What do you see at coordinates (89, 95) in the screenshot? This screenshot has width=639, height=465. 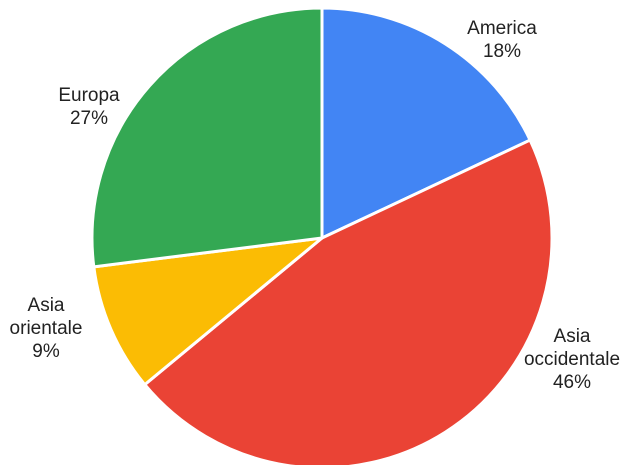 I see `slice-name-line: Europa` at bounding box center [89, 95].